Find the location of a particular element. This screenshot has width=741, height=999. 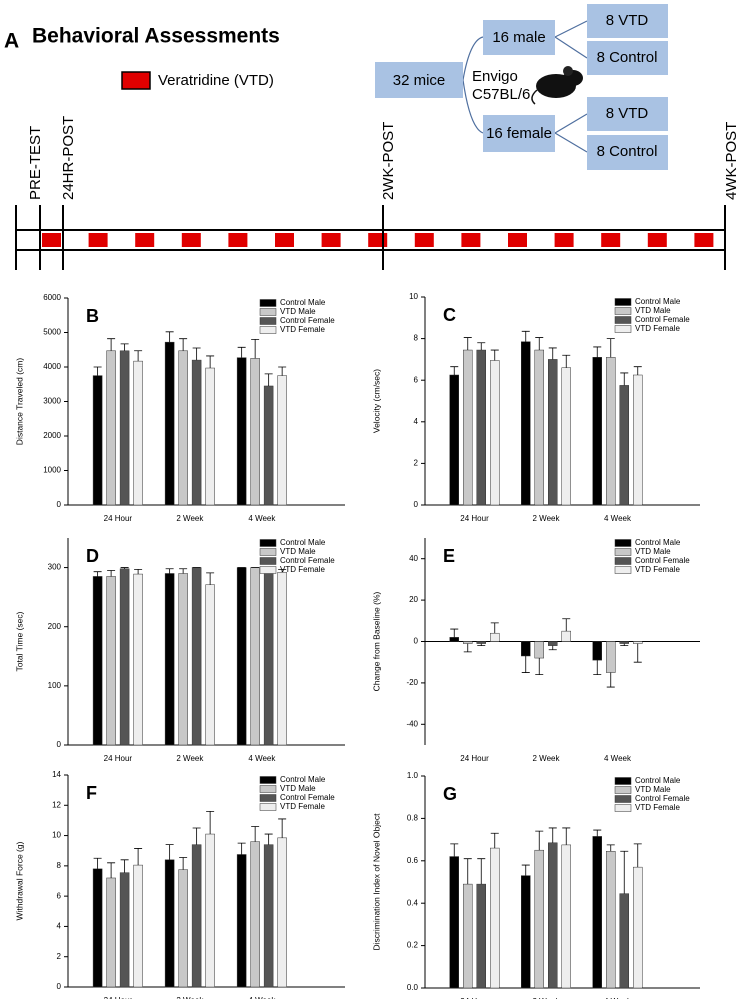

y-tick-label: 0 is located at coordinates (59, 986).